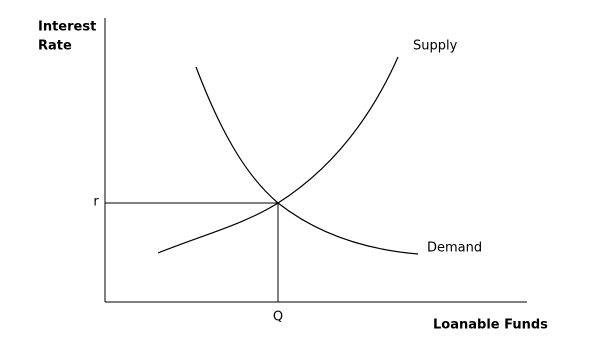 The width and height of the screenshot is (597, 354). Describe the element at coordinates (55, 46) in the screenshot. I see `y-axis-label: Rate` at that location.